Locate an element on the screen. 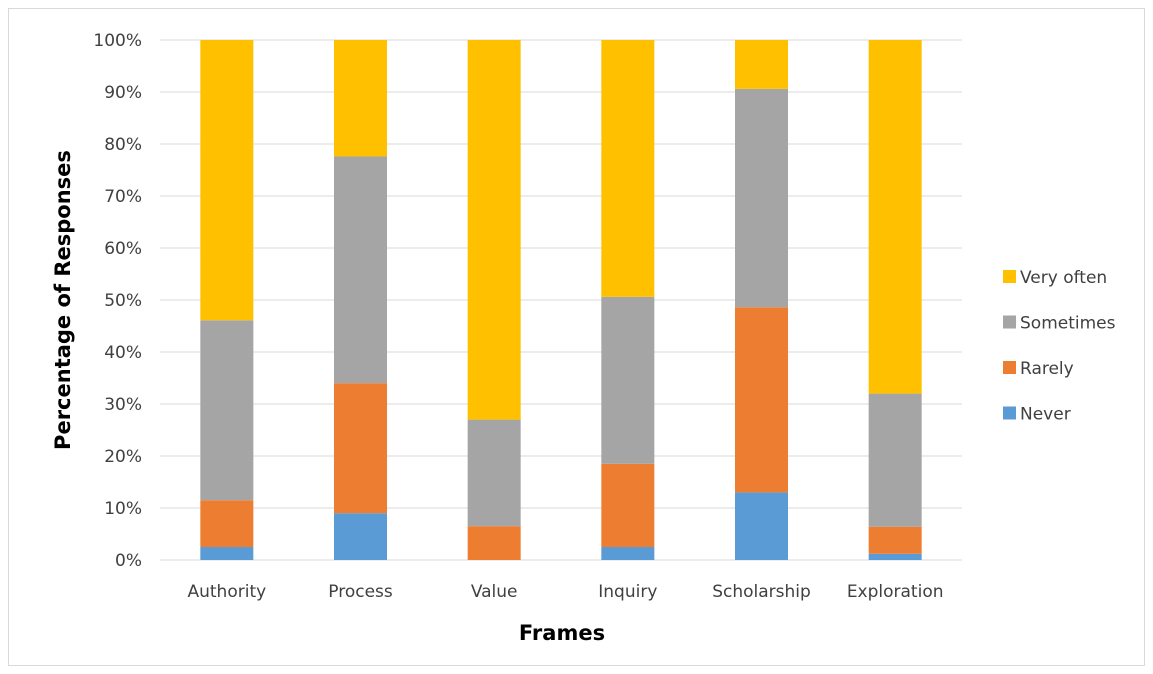  bar-rarely-authority is located at coordinates (227, 523).